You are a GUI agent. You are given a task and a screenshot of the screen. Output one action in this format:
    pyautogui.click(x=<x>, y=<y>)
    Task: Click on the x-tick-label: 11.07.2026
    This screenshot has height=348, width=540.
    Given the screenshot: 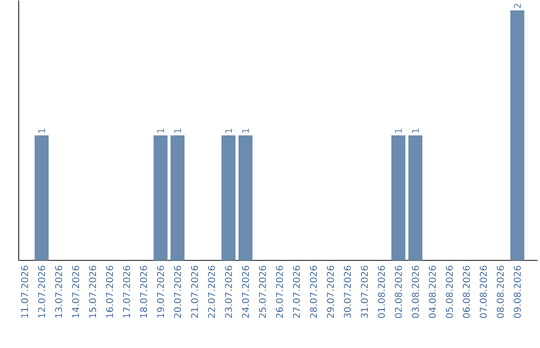 What is the action you would take?
    pyautogui.click(x=24, y=292)
    